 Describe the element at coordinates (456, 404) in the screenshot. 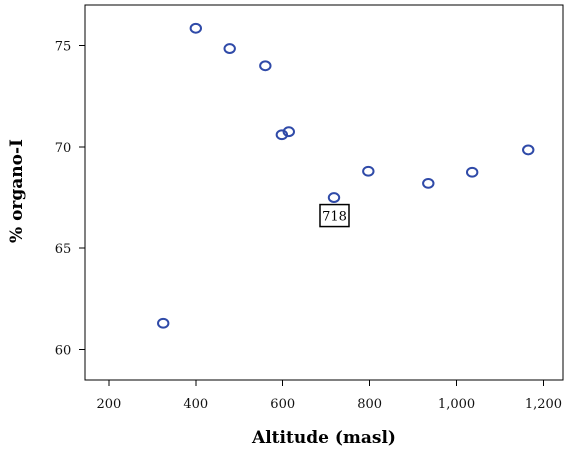

I see `x-tick-label: 1,000` at that location.